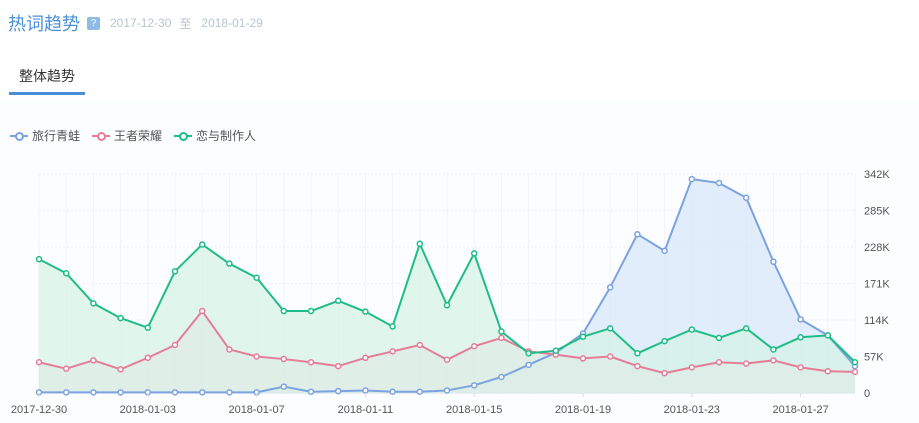 The height and width of the screenshot is (423, 919). I want to click on help-icon: ?, so click(93, 23).